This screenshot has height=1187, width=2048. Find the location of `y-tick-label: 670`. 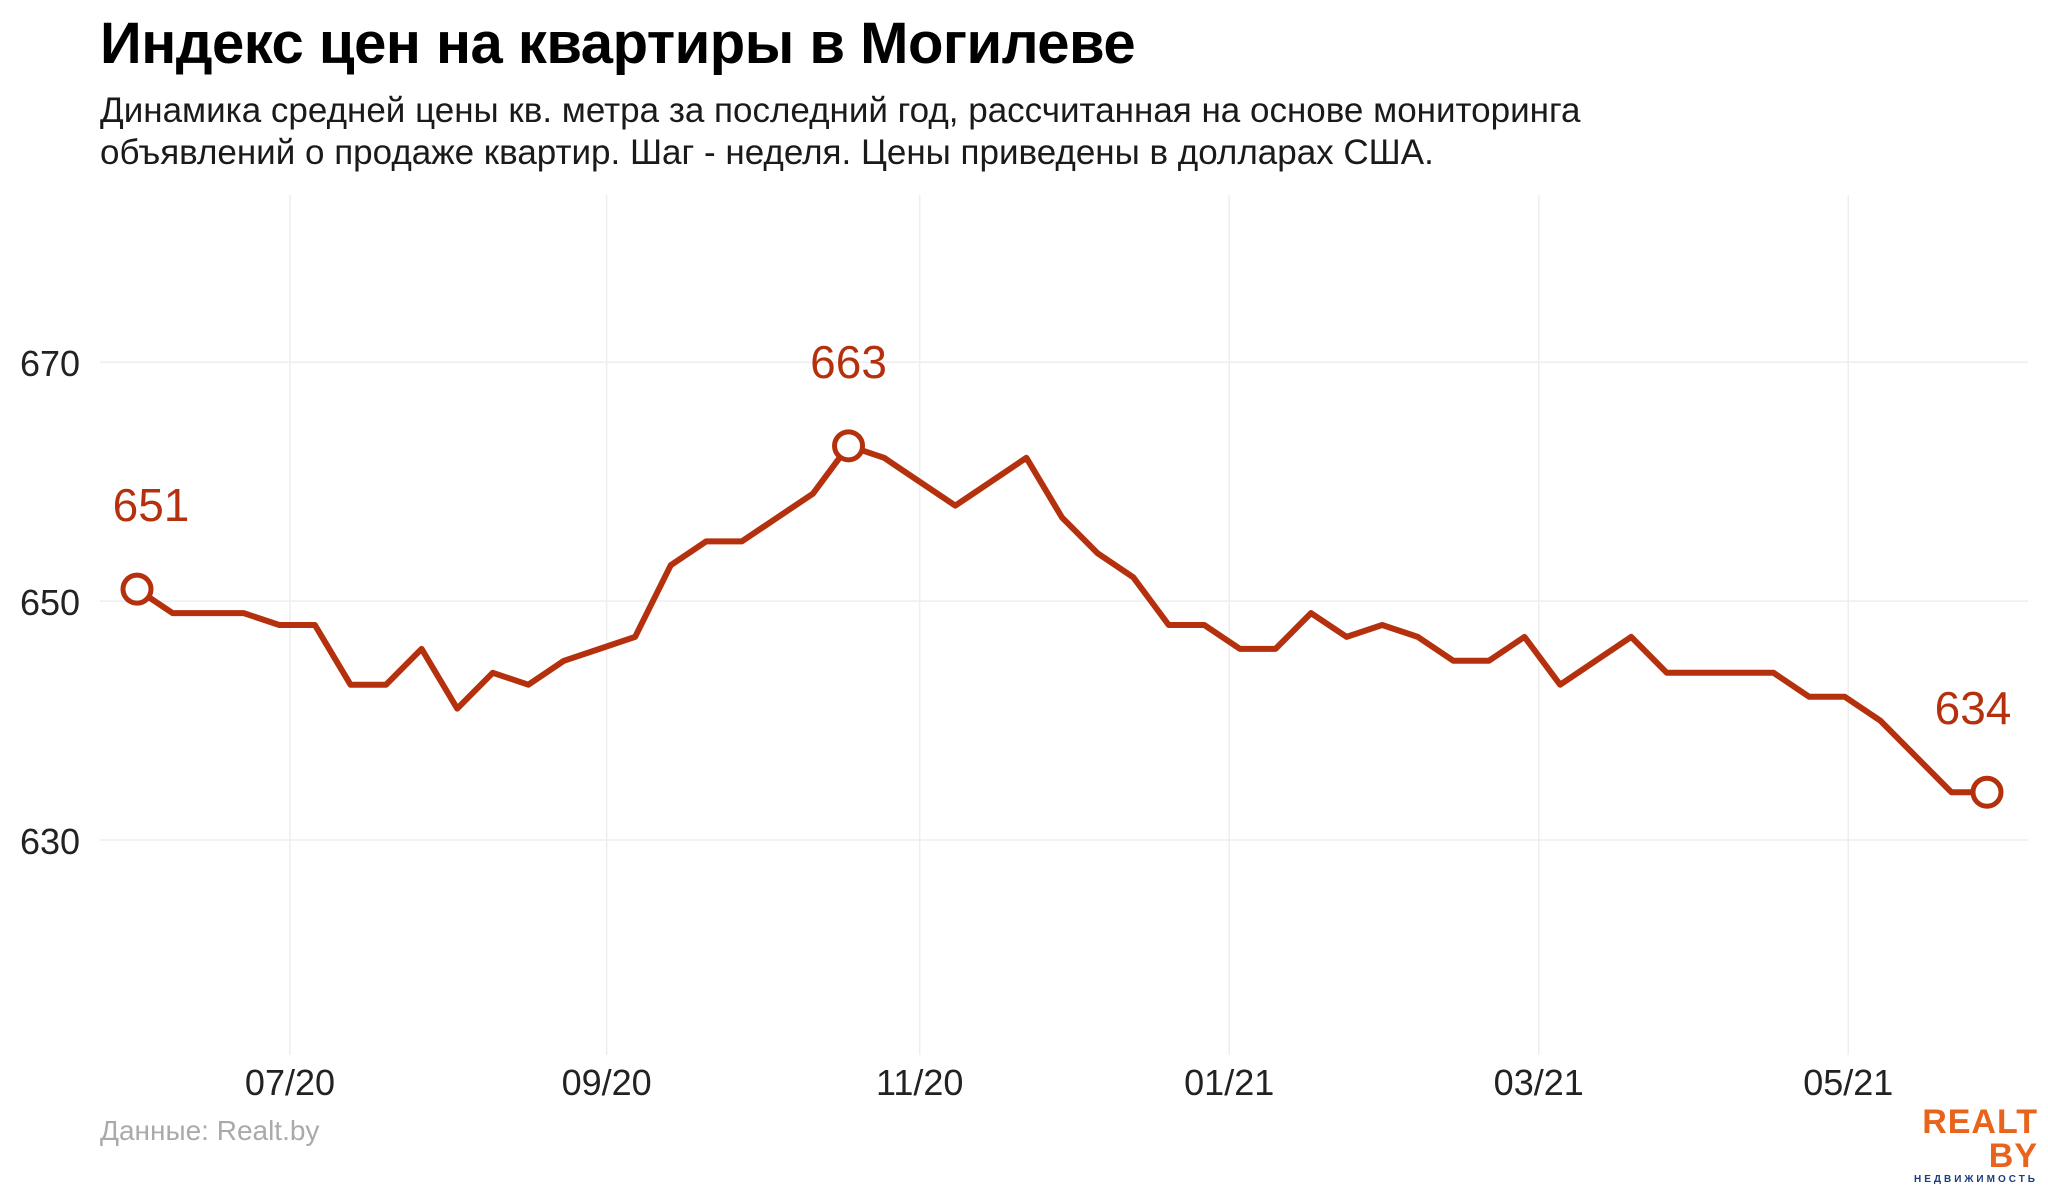

y-tick-label: 670 is located at coordinates (50, 363).